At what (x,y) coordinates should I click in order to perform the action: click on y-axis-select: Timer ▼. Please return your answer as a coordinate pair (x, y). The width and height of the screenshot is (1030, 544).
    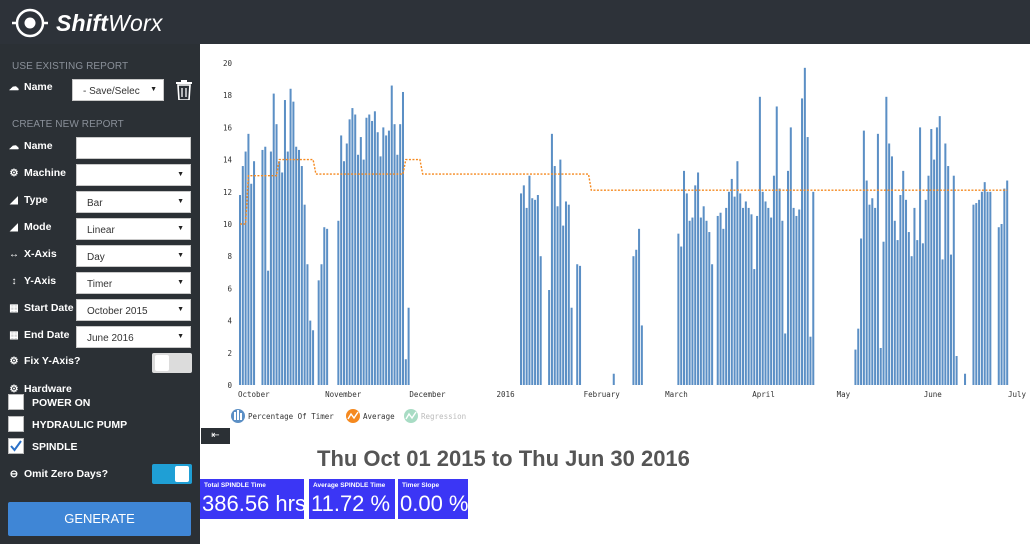
    Looking at the image, I should click on (133, 283).